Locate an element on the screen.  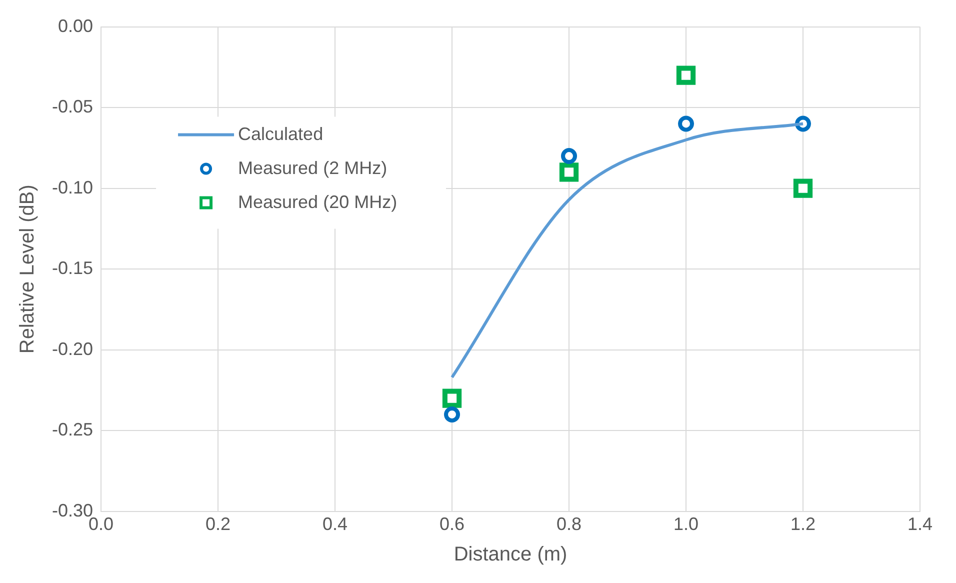
x-tick-label: 0.8 is located at coordinates (569, 524).